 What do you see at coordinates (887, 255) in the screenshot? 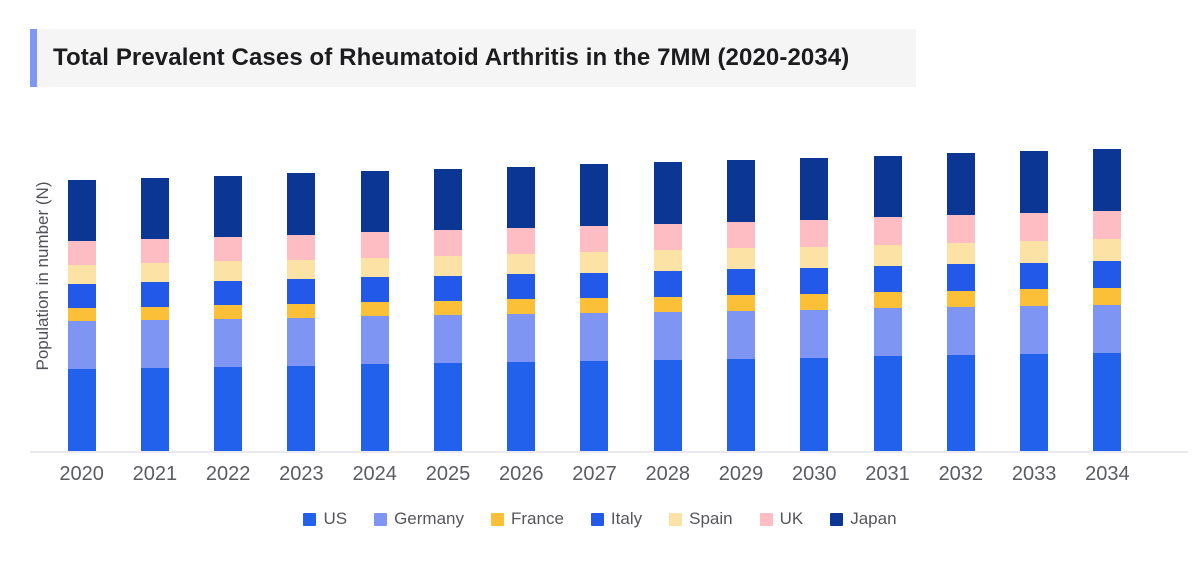
I see `bar-segment-spain-2031` at bounding box center [887, 255].